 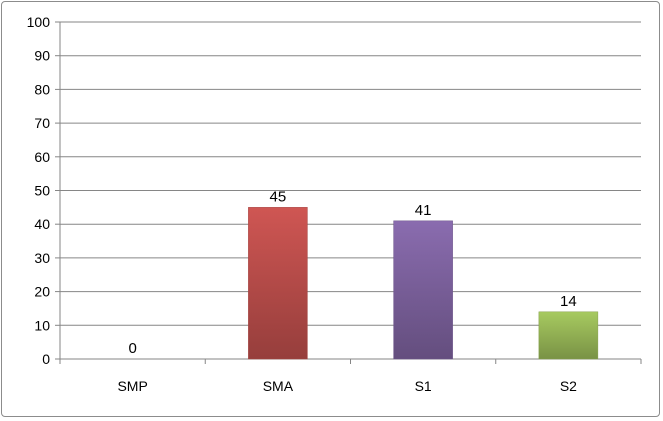 I want to click on y-tick-label: 40, so click(x=42, y=224).